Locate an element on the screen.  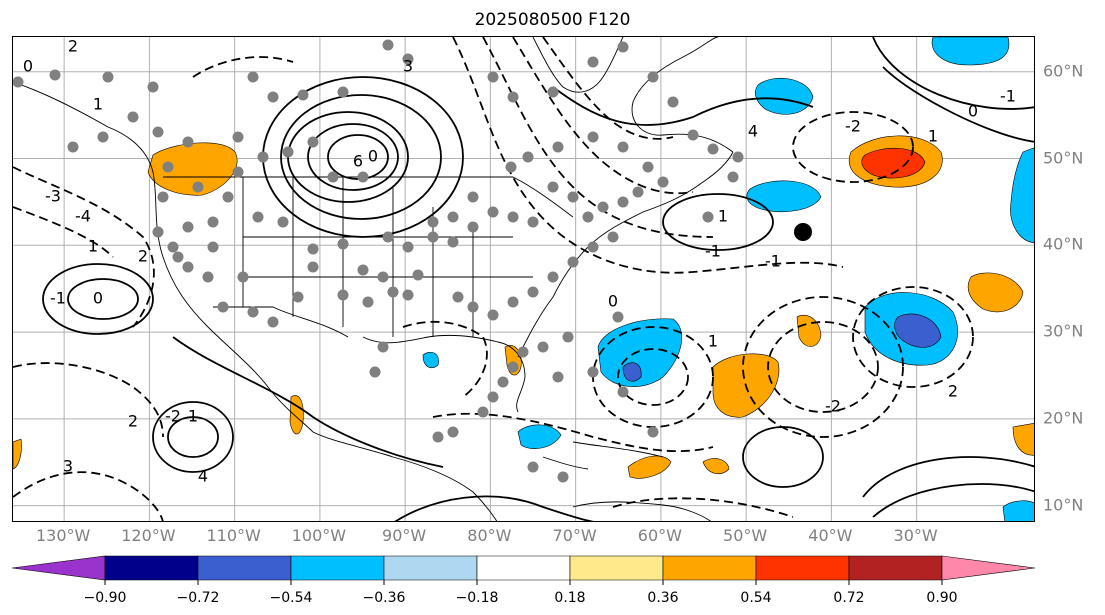
contour-ne-high is located at coordinates (953, 90).